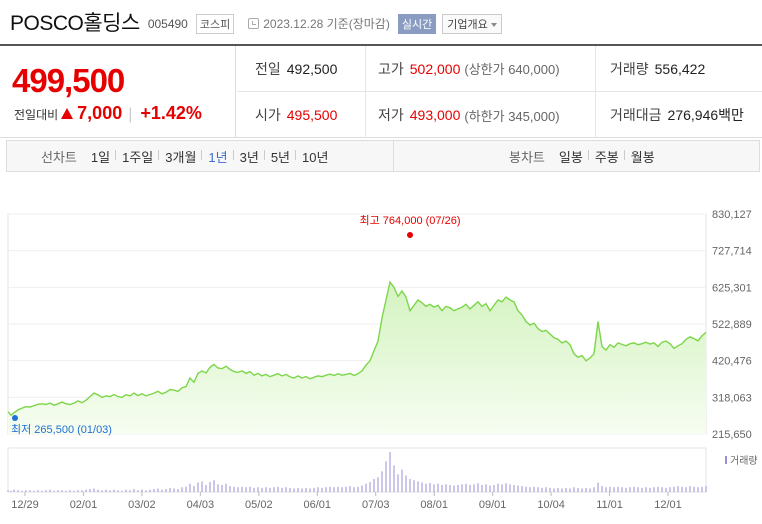  What do you see at coordinates (732, 435) in the screenshot?
I see `y-tick-label: 215,650` at bounding box center [732, 435].